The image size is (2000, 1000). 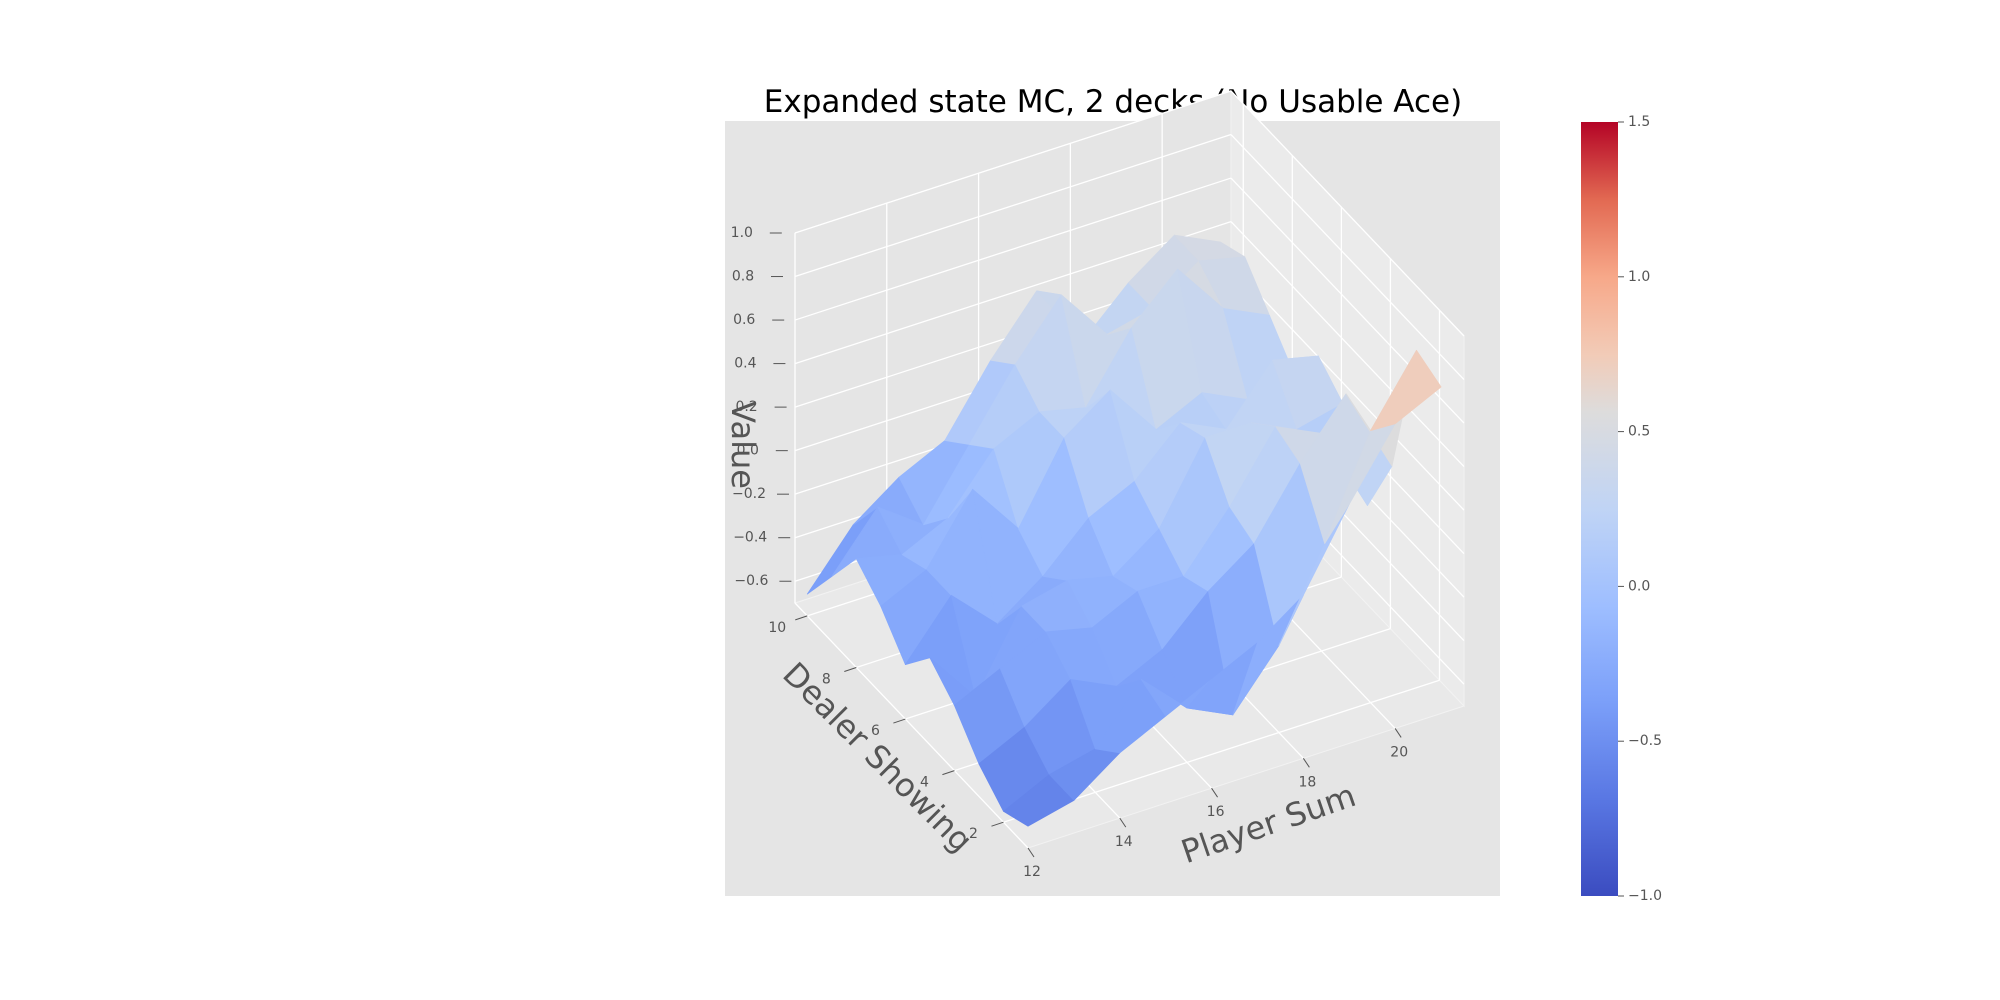 I want to click on colorbar-tick-label: 1.5, so click(x=1639, y=122).